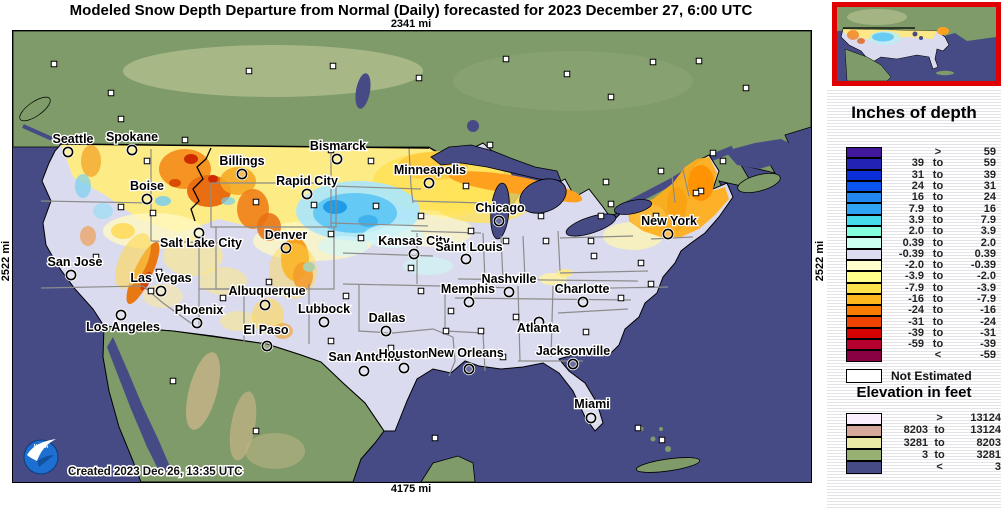 The height and width of the screenshot is (508, 1001). Describe the element at coordinates (500, 208) in the screenshot. I see `city-label: Chicago` at that location.